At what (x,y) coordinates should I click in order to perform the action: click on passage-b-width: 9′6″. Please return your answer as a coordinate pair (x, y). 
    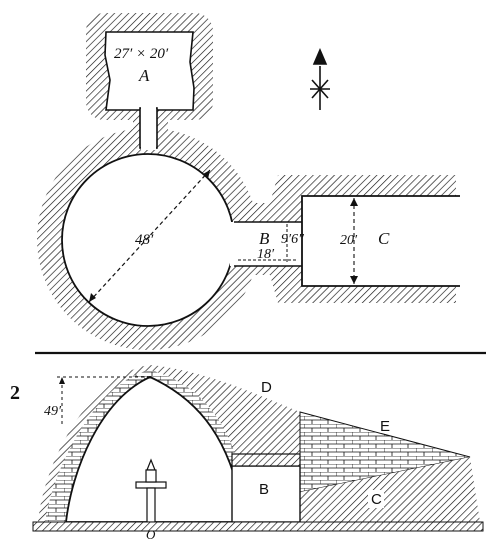
    Looking at the image, I should click on (292, 239).